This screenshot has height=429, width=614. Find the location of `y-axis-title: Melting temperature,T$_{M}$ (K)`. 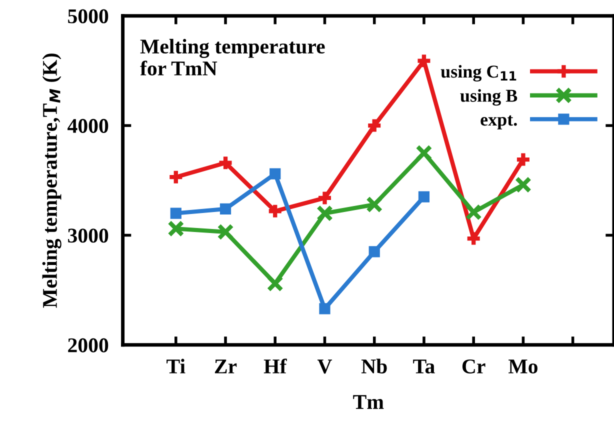

y-axis-title: Melting temperature,T$_{M}$ (K) is located at coordinates (52, 181).